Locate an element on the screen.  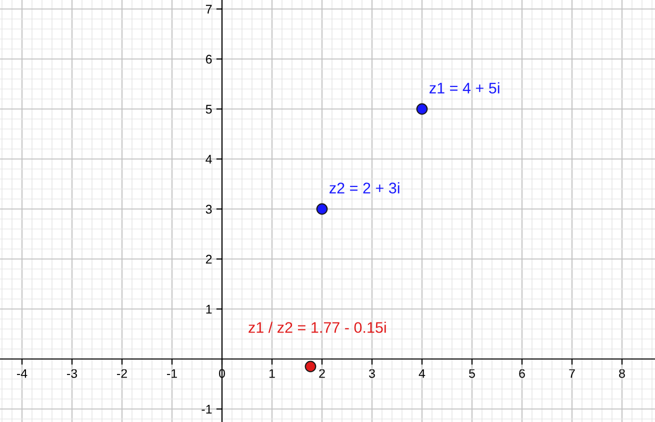
x-tick-label: 7 is located at coordinates (572, 373).